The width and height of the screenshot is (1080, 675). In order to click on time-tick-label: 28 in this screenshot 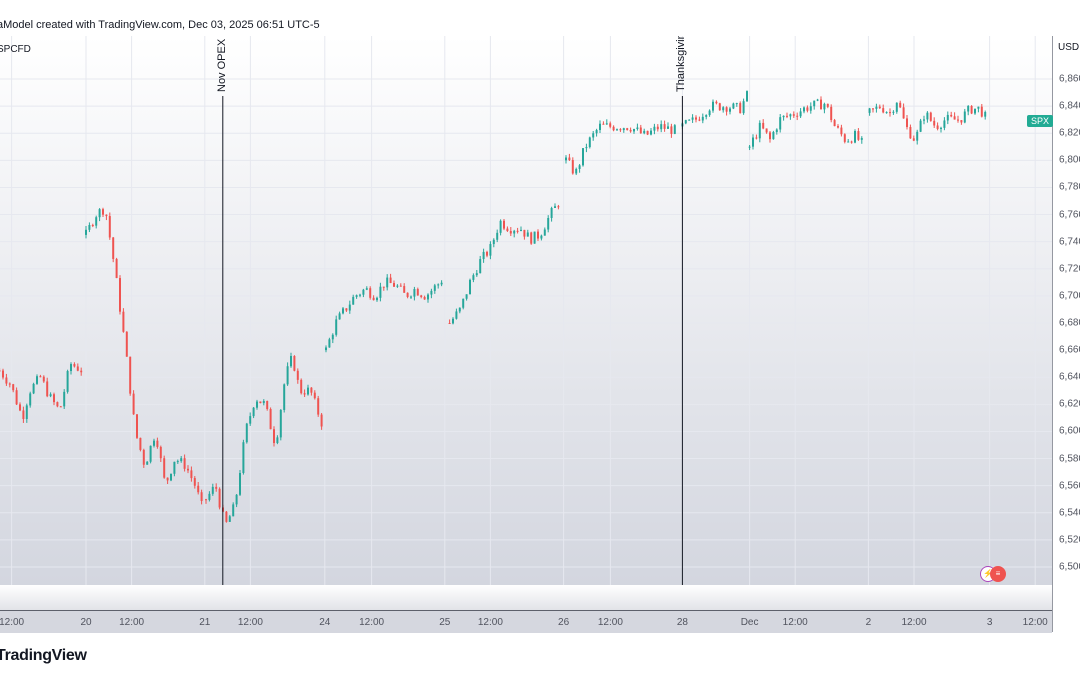, I will do `click(682, 622)`.